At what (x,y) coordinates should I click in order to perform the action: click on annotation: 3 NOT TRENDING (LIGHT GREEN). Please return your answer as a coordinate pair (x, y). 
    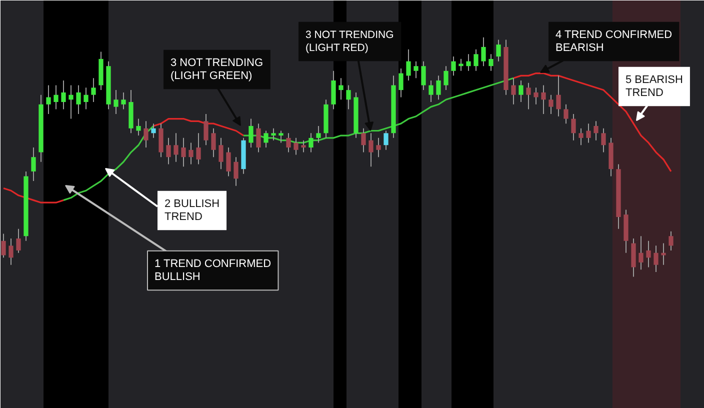
    Looking at the image, I should click on (216, 69).